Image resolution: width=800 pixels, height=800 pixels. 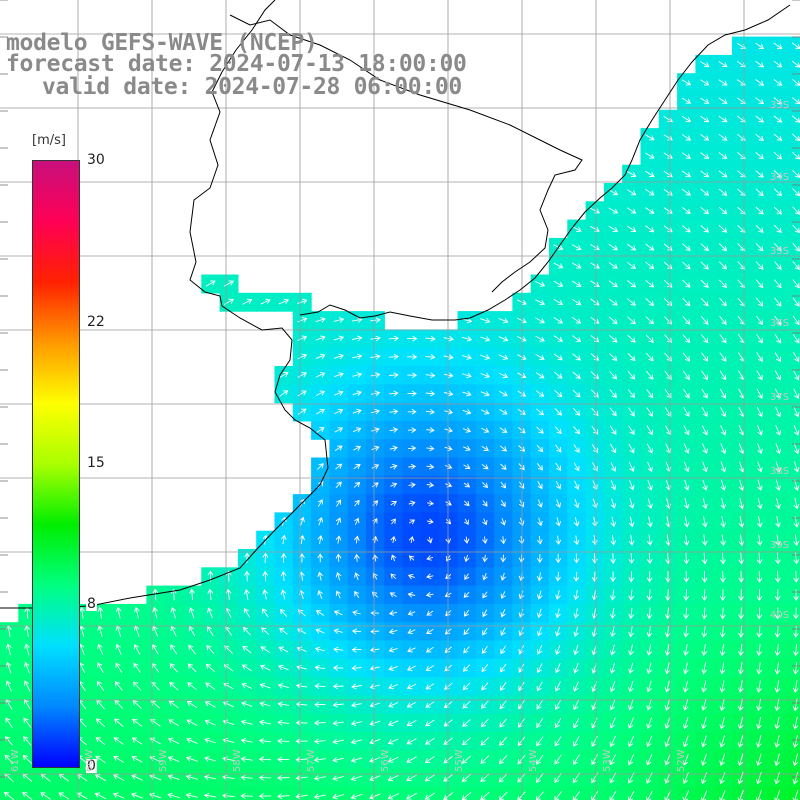 I want to click on longitude-label: 60W, so click(x=89, y=760).